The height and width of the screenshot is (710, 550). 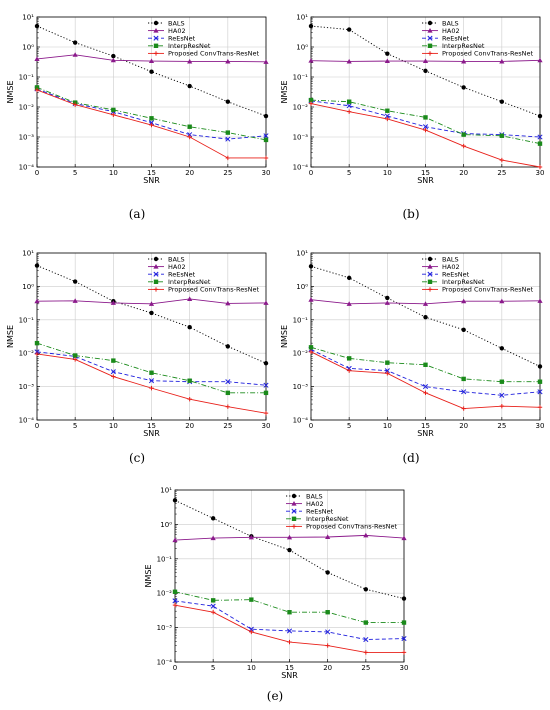 I want to click on panel-caption: (d), so click(x=410, y=458).